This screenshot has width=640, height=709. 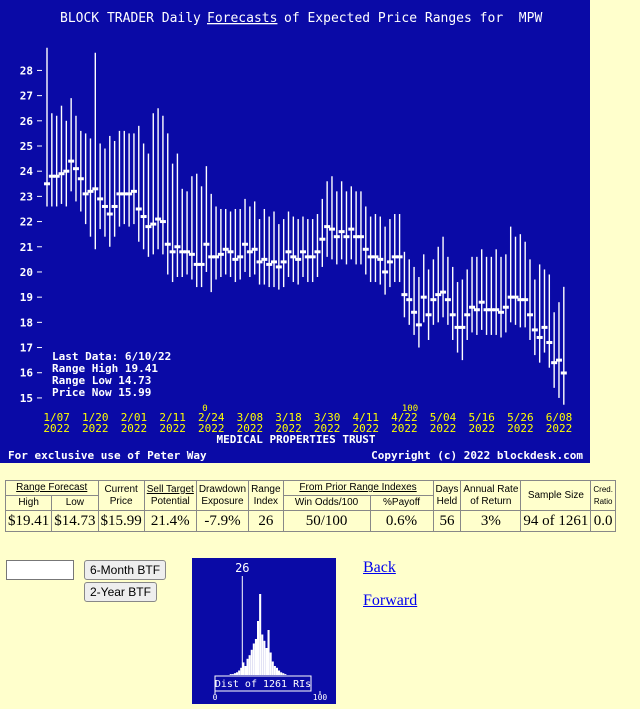 I want to click on value-cell: $15.99, so click(x=121, y=521).